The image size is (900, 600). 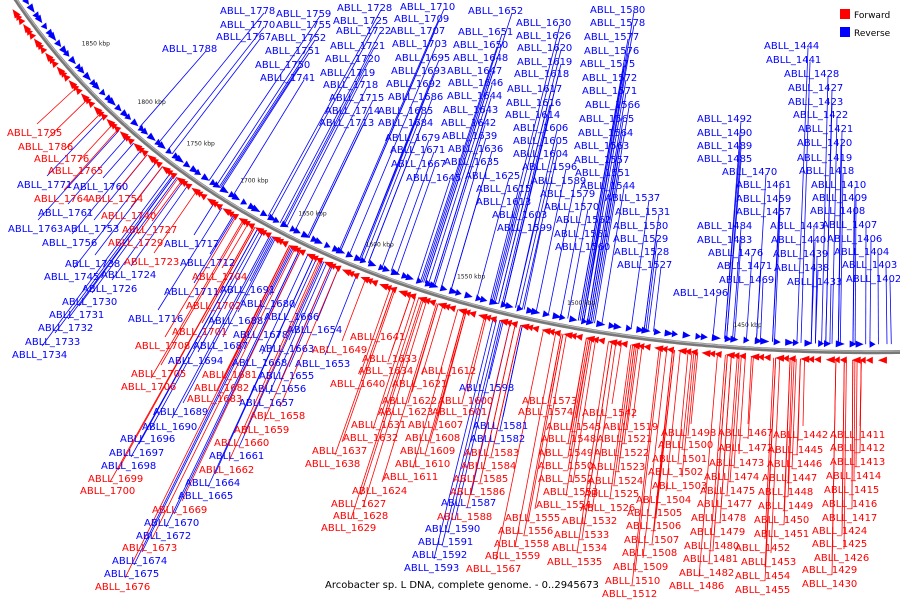 What do you see at coordinates (789, 478) in the screenshot?
I see `gene-label: ABLL_1447` at bounding box center [789, 478].